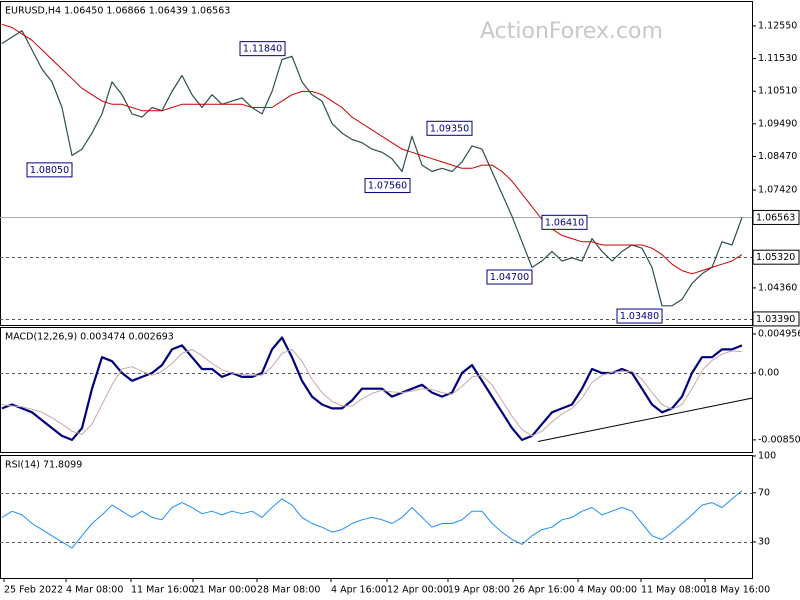  What do you see at coordinates (571, 31) in the screenshot?
I see `watermark: ActionForex.com` at bounding box center [571, 31].